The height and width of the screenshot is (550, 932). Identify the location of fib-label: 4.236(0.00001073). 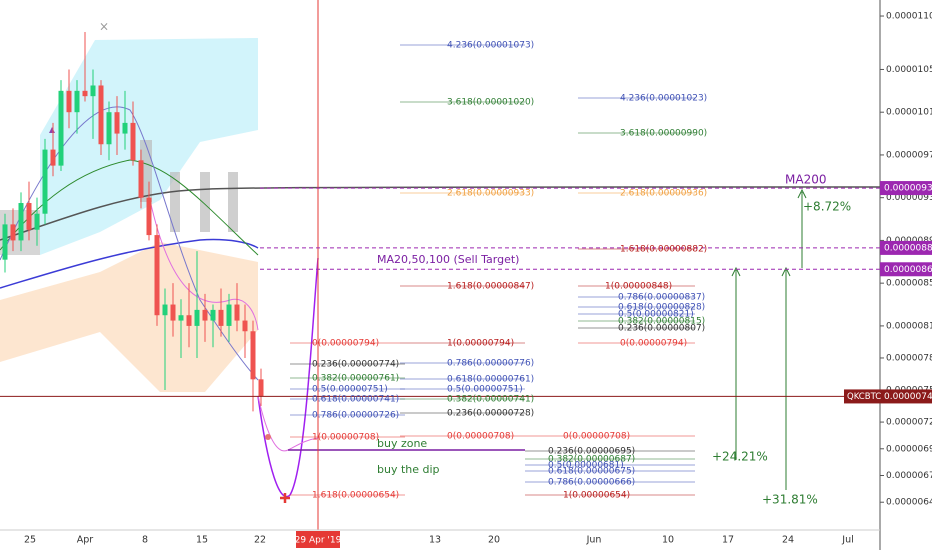
(490, 46).